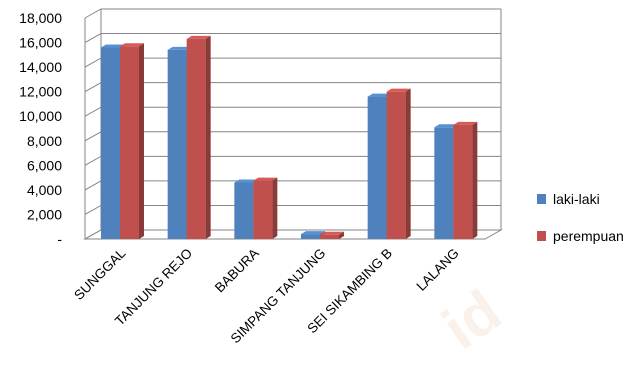 The image size is (642, 379). I want to click on x-category-label: LALANG, so click(438, 270).